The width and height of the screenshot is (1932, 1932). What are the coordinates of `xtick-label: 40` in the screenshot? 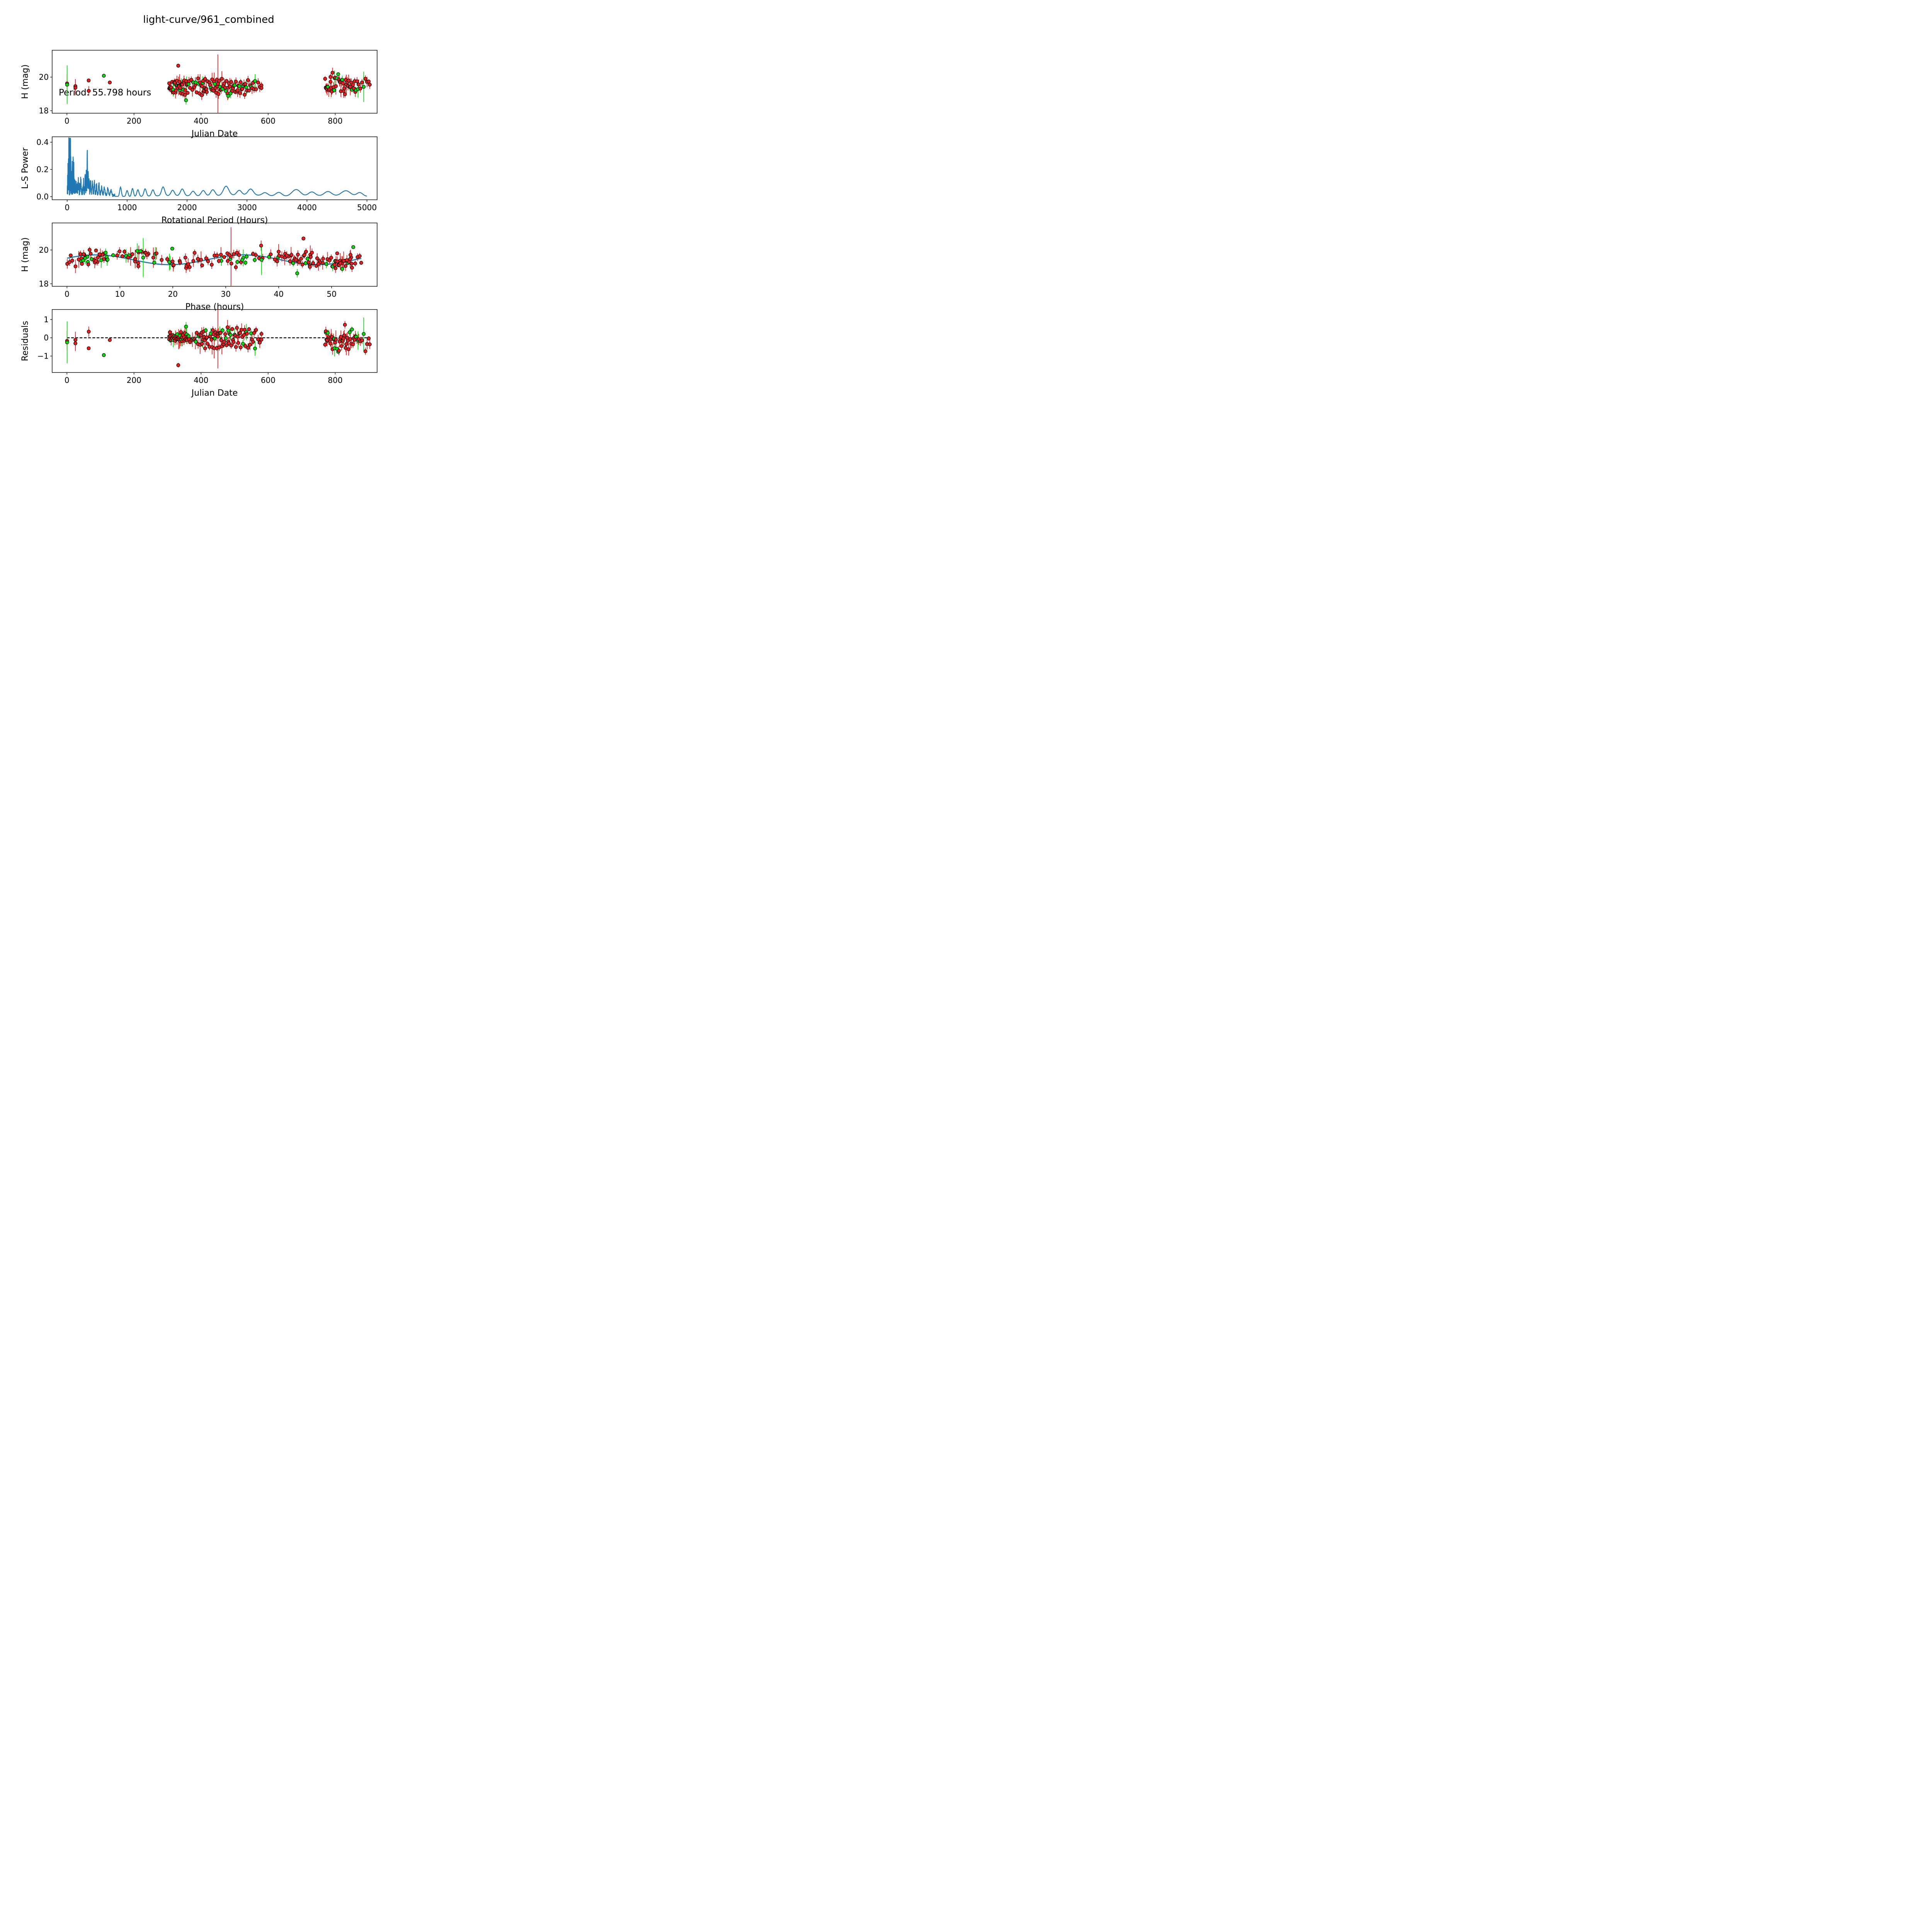 It's located at (279, 294).